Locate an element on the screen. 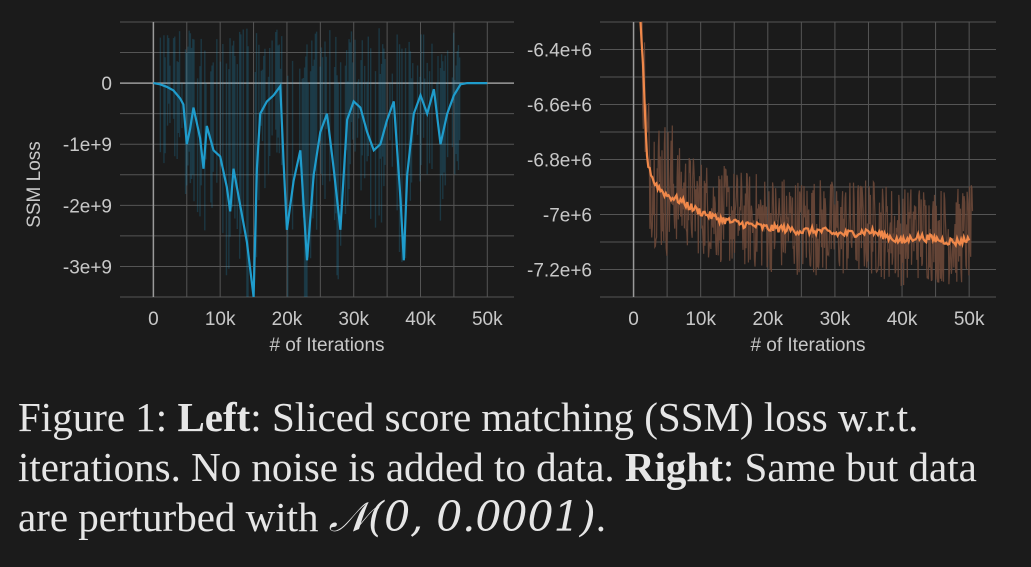 The height and width of the screenshot is (567, 1031). y-tick-label: -3e+9 is located at coordinates (87, 267).